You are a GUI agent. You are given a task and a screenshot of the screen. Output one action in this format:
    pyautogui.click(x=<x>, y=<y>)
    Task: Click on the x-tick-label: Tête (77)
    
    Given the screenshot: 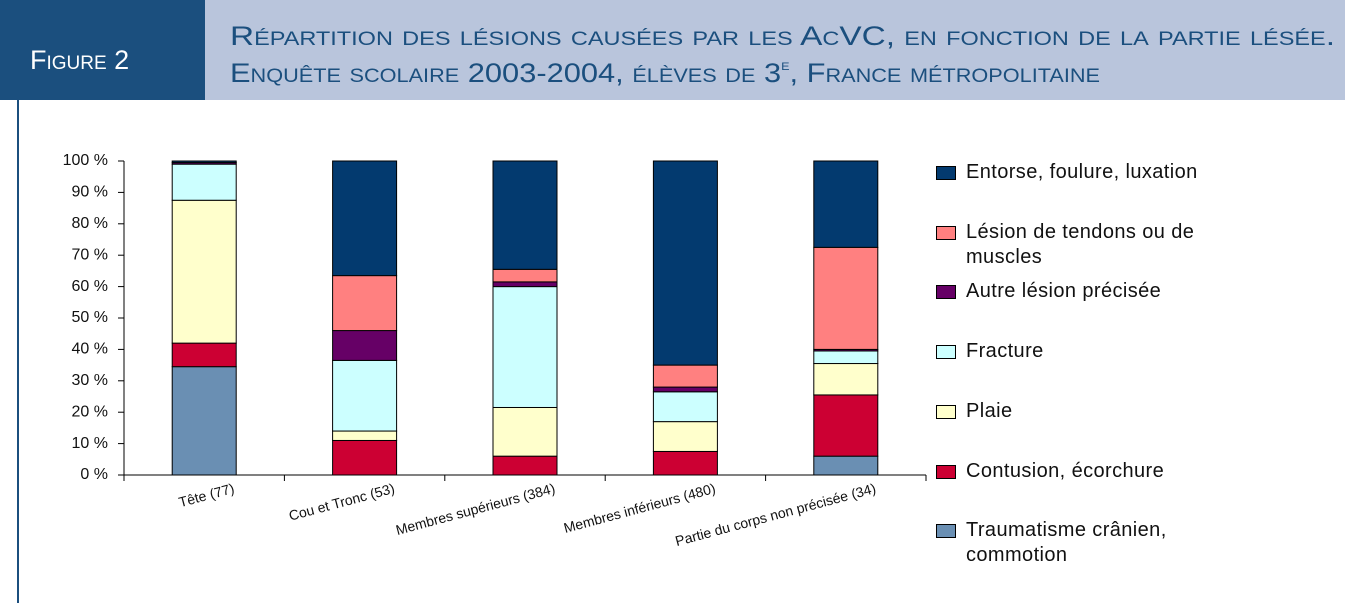 What is the action you would take?
    pyautogui.click(x=206, y=495)
    